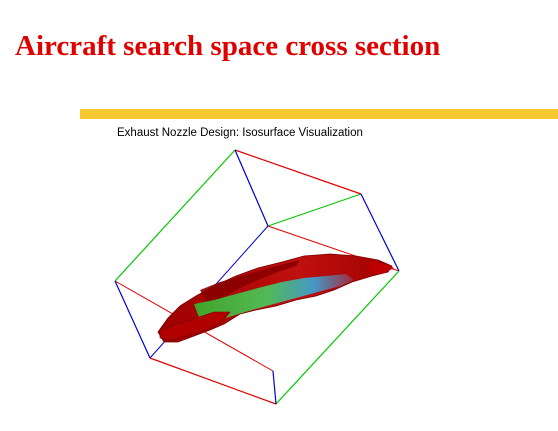 The width and height of the screenshot is (558, 431). Describe the element at coordinates (251, 188) in the screenshot. I see `box-edge-front-blue` at that location.